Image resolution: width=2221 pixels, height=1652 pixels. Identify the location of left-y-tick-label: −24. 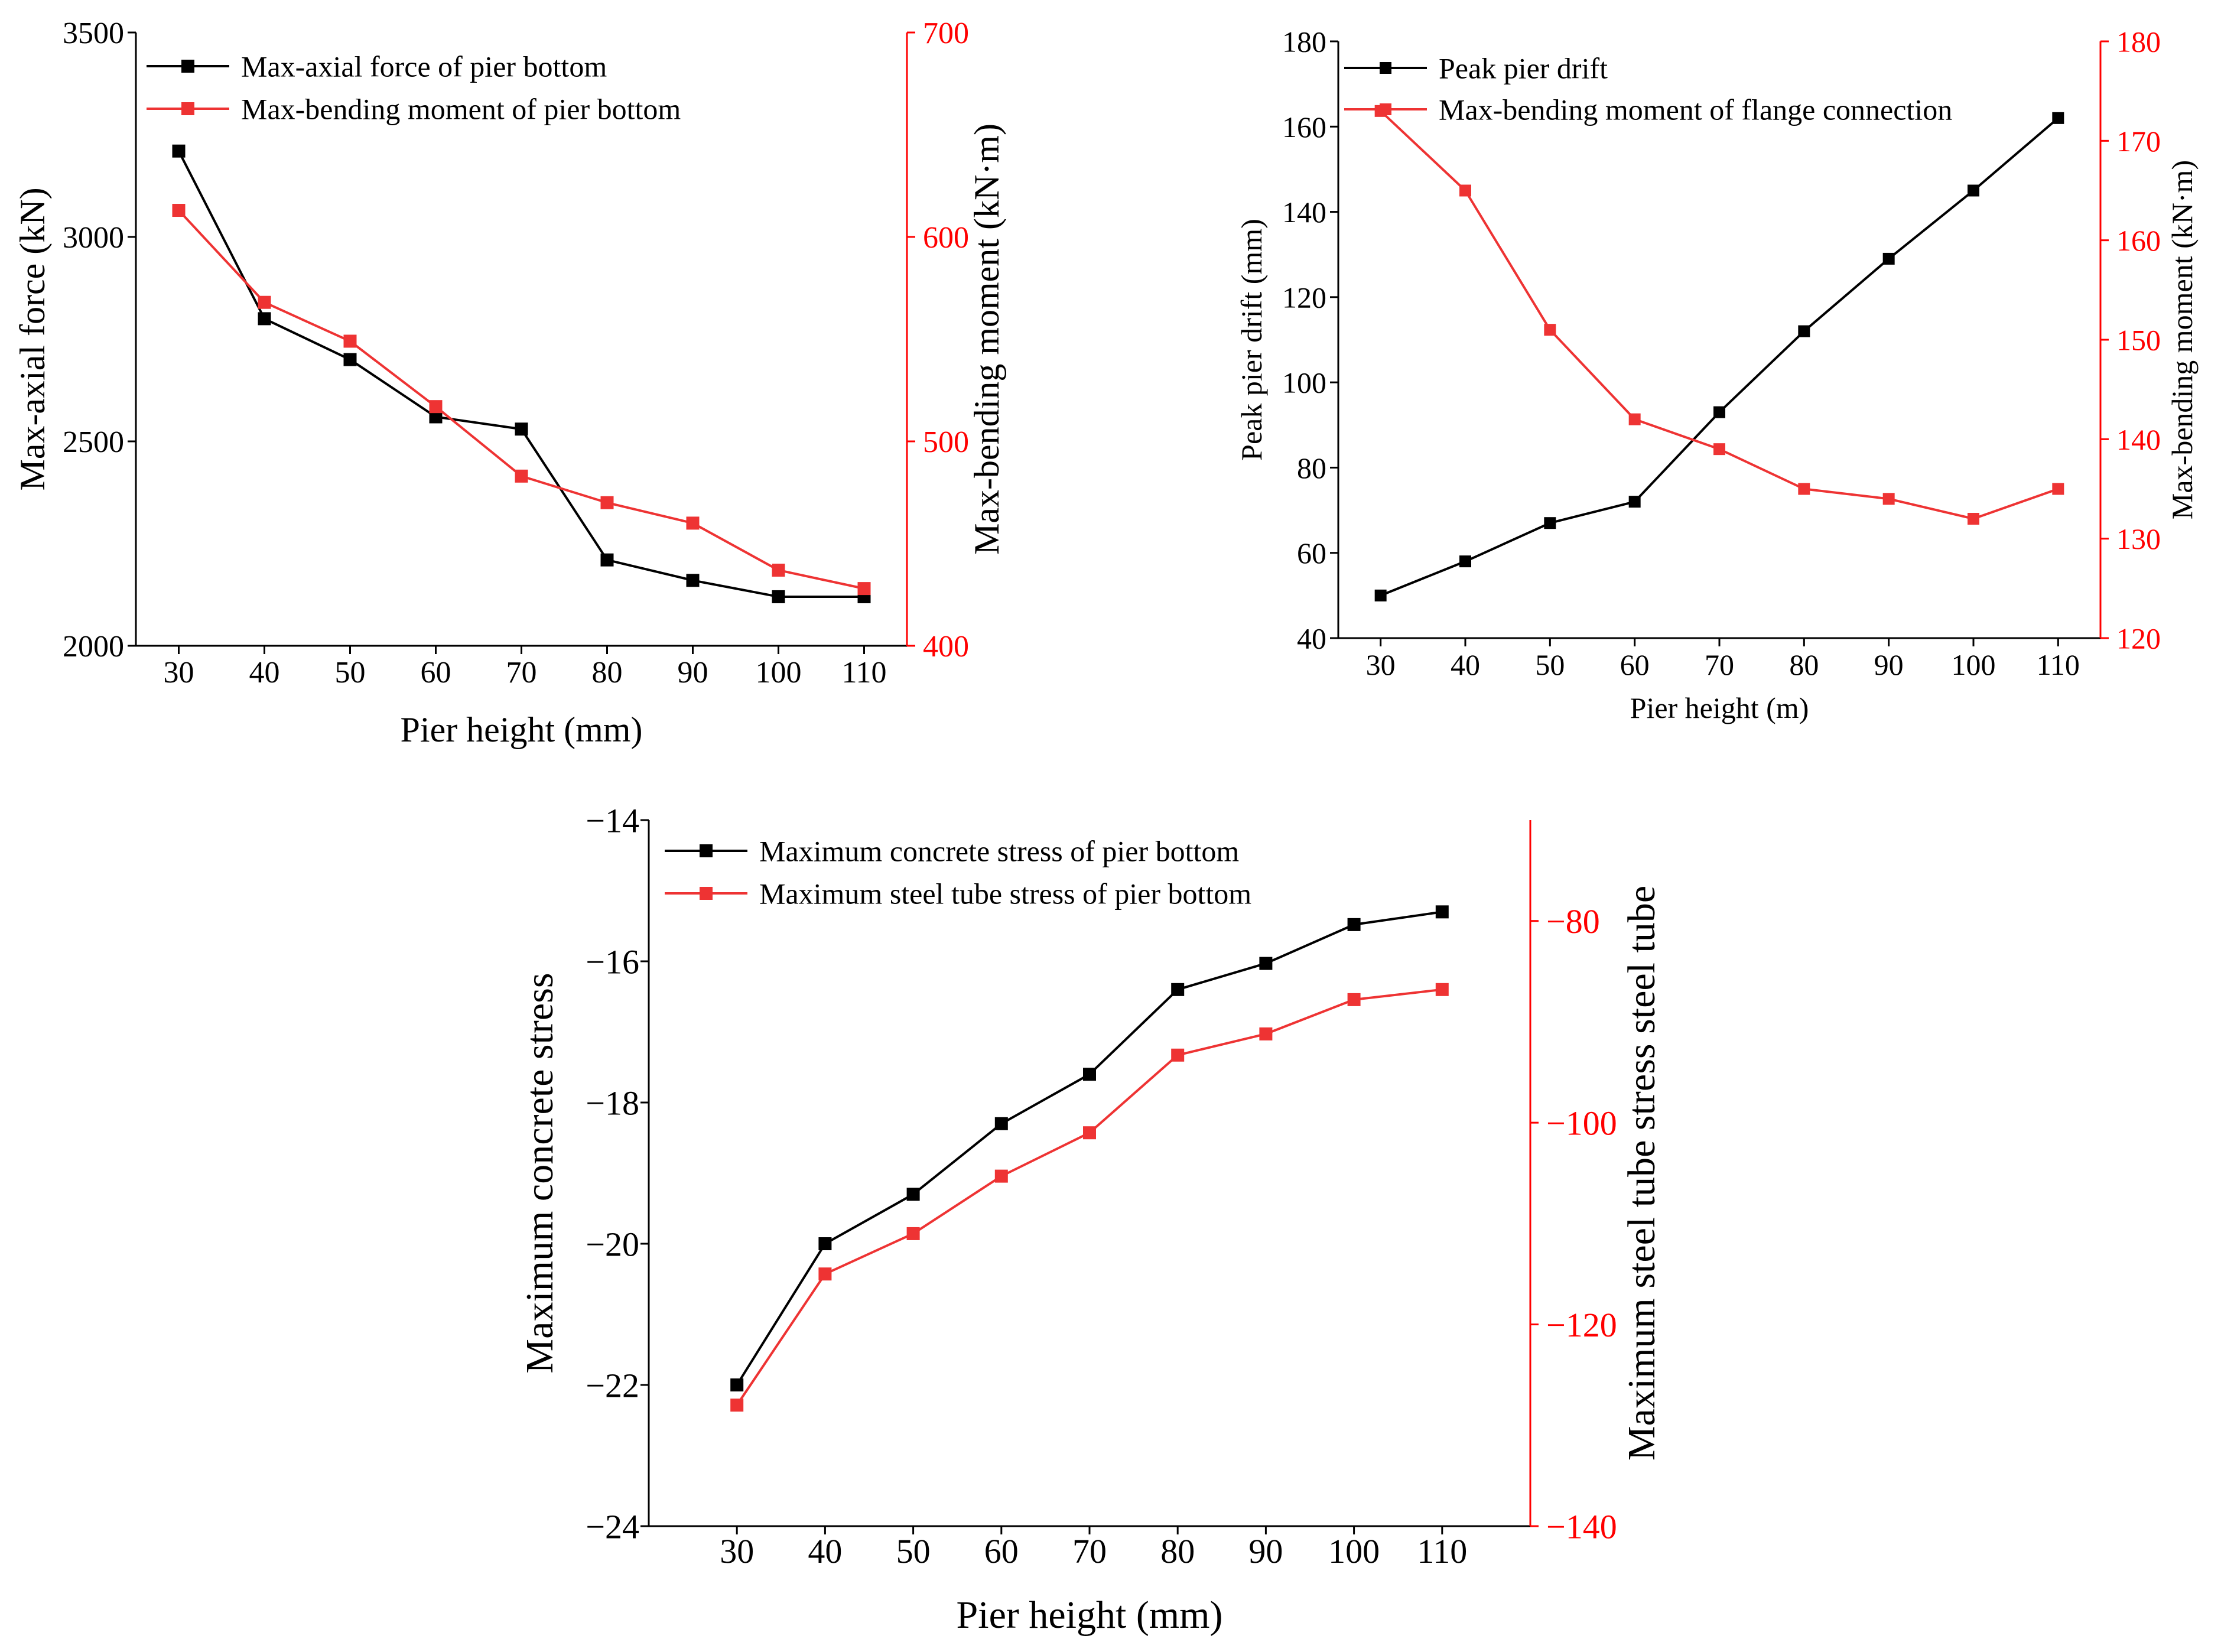
(612, 1526).